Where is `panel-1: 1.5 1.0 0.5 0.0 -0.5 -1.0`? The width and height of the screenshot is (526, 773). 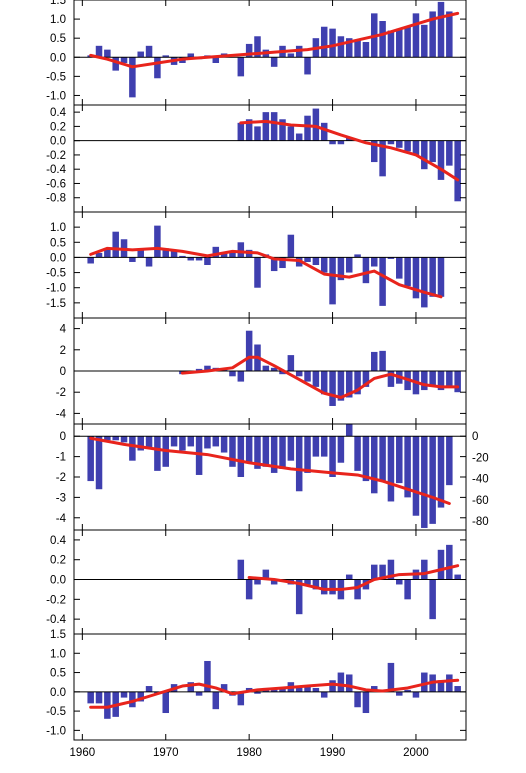 panel-1: 1.5 1.0 0.5 0.0 -0.5 -1.0 is located at coordinates (256, 53).